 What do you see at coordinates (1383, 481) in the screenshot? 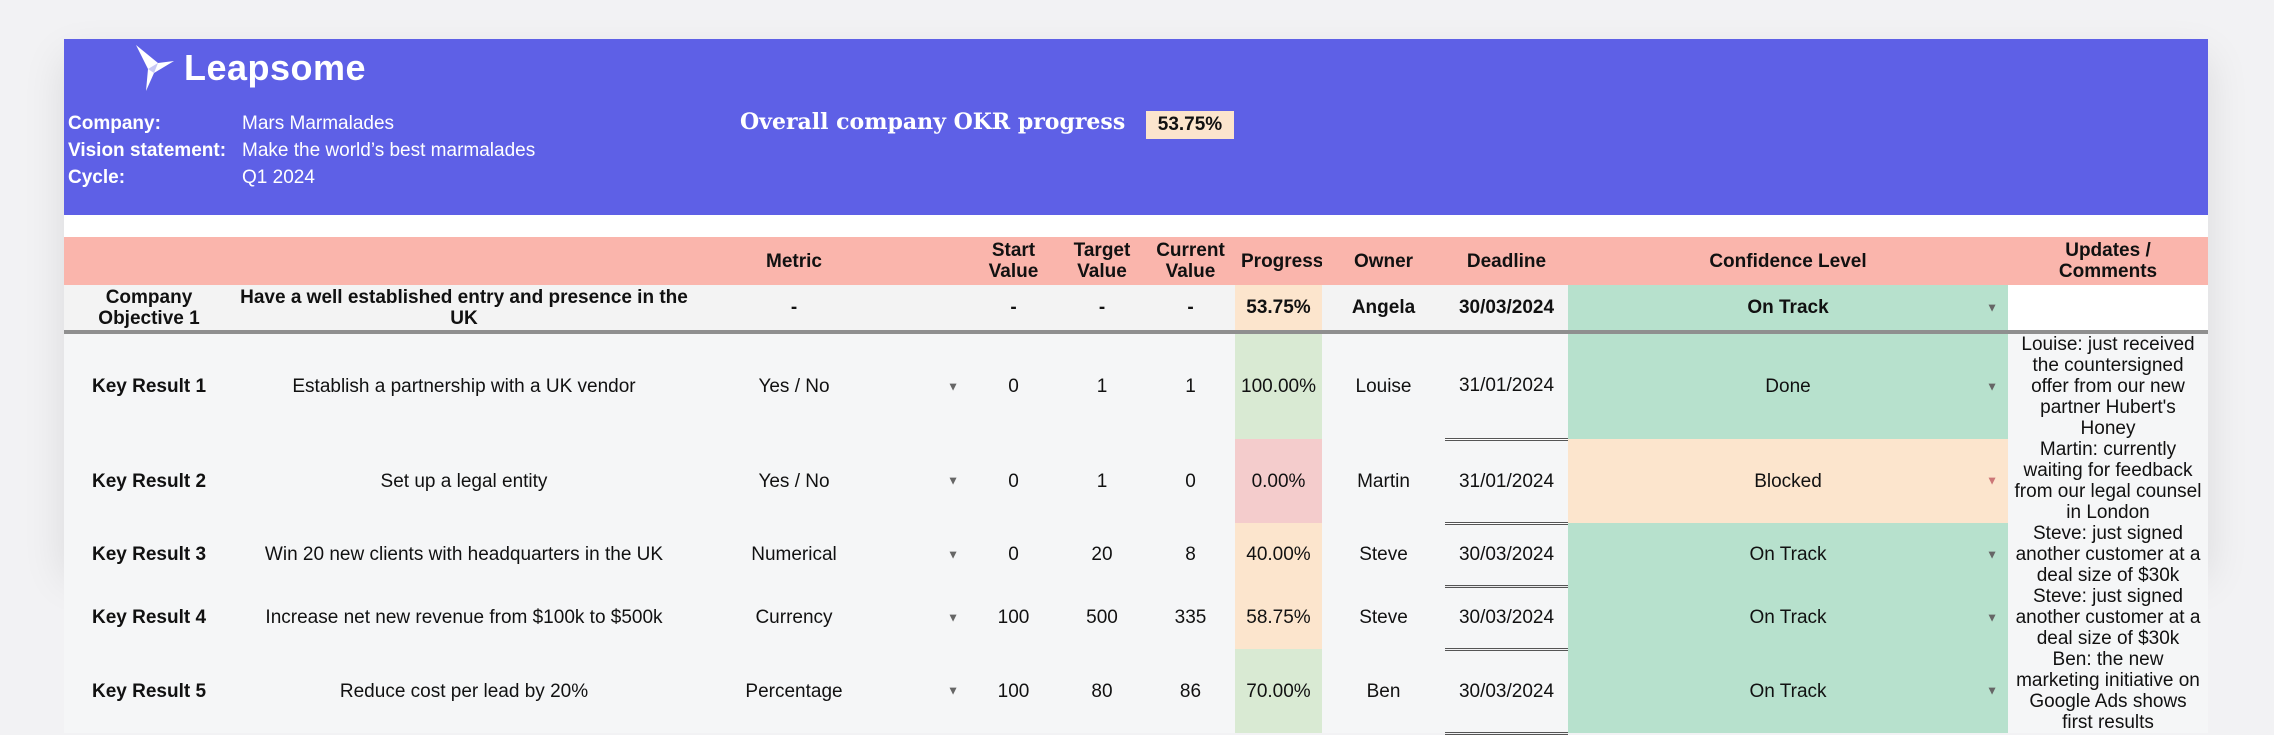
I see `owner-value: Martin` at bounding box center [1383, 481].